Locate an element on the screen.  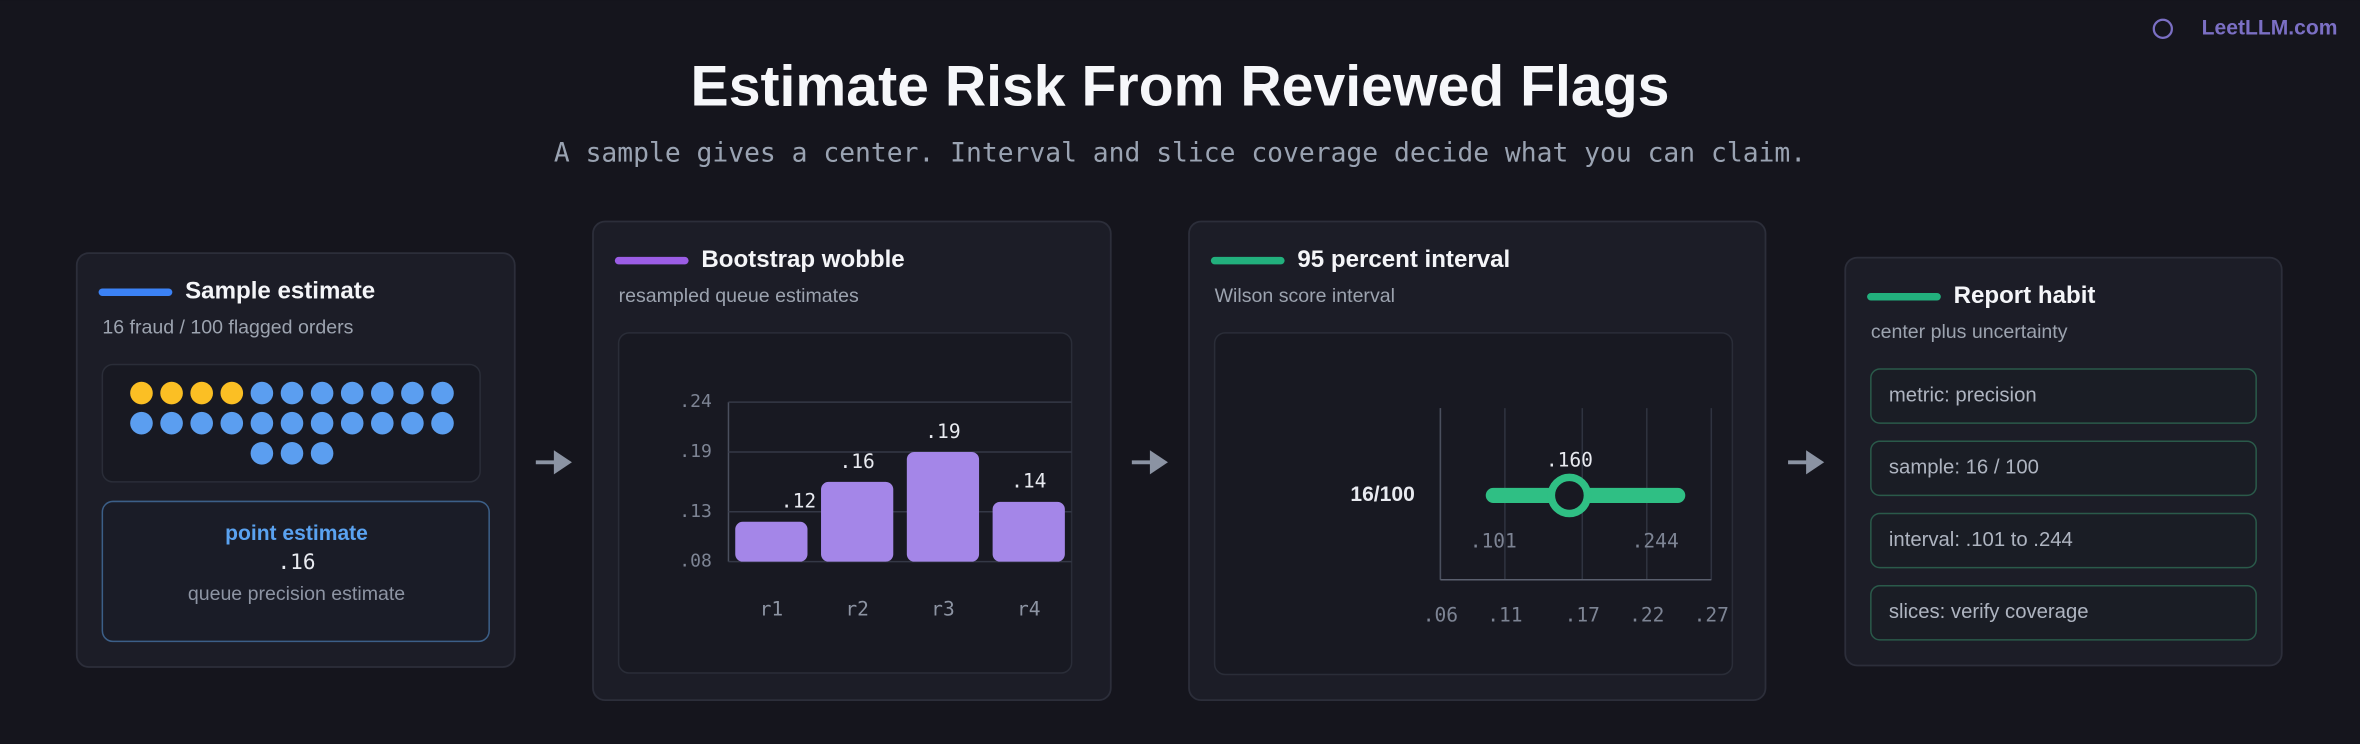
report-item-text: interval: .101 to .244 is located at coordinates (1981, 540).